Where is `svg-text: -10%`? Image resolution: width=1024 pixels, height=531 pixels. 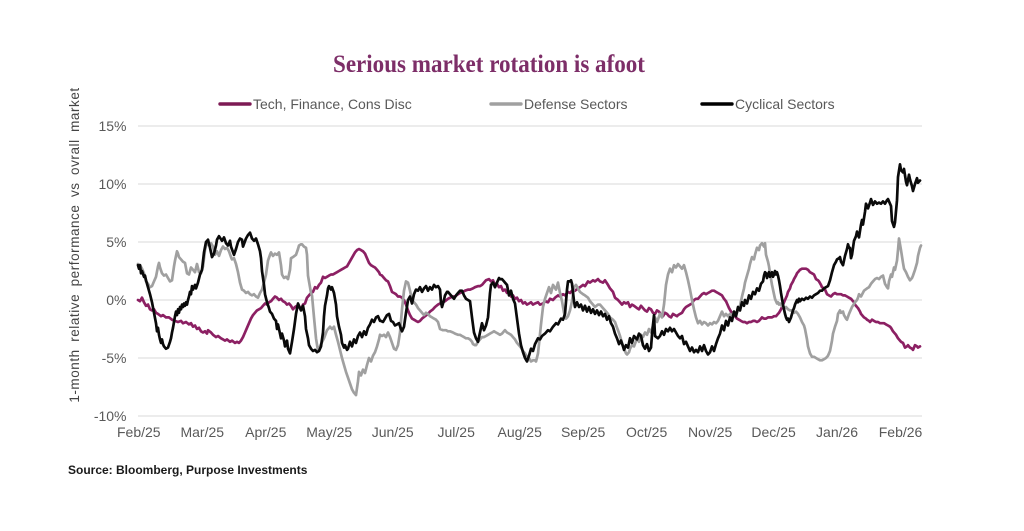 svg-text: -10% is located at coordinates (110, 416).